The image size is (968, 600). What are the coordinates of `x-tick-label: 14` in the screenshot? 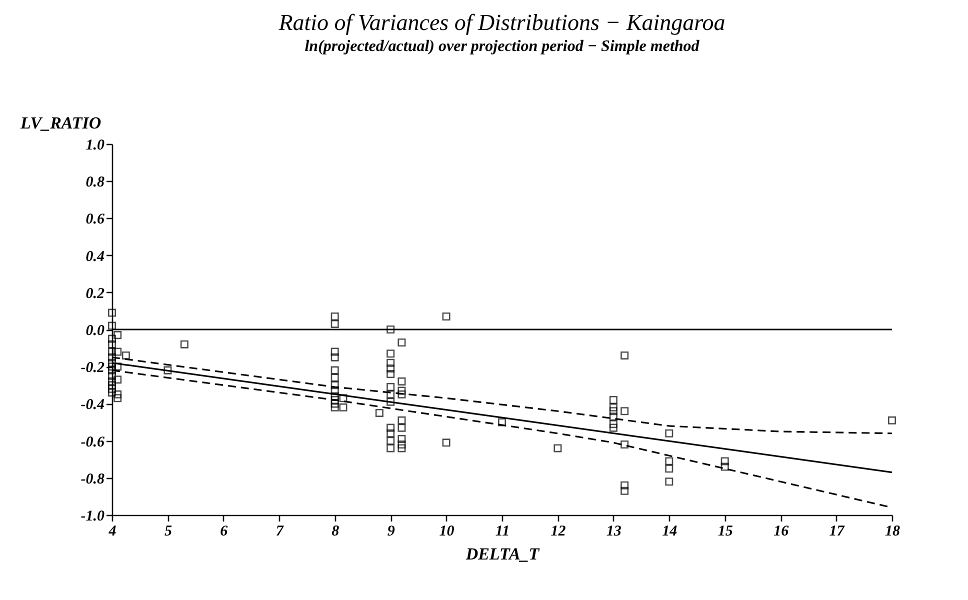 It's located at (670, 532).